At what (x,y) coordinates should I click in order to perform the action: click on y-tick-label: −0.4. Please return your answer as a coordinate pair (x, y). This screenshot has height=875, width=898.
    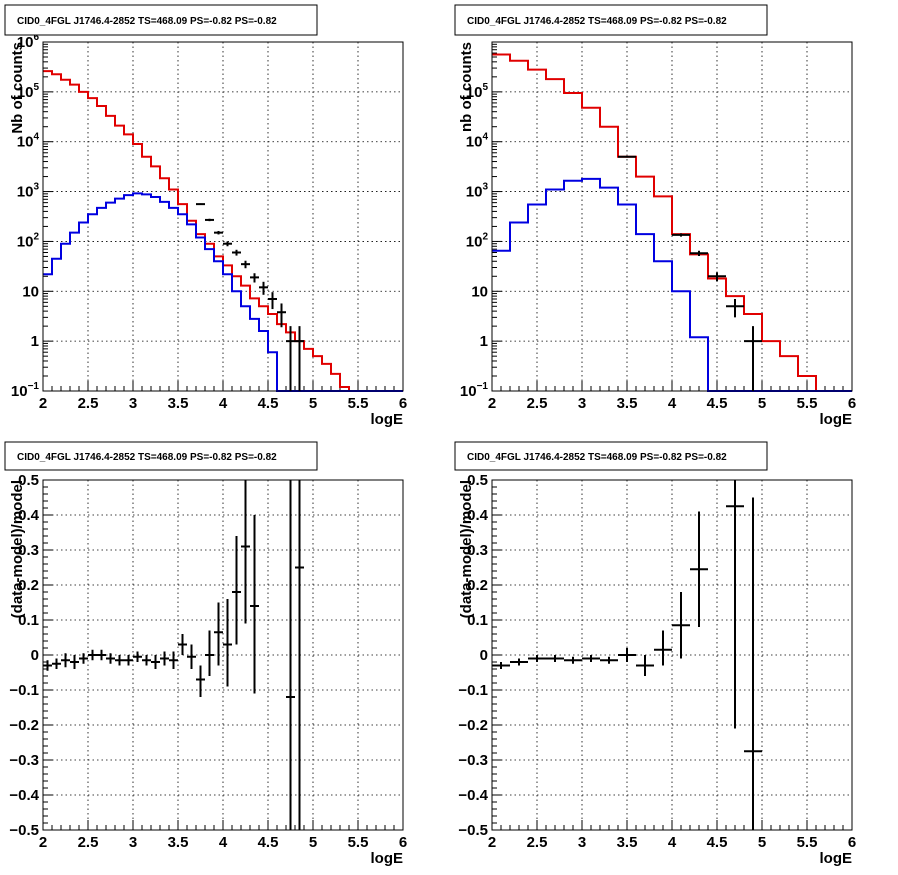
    Looking at the image, I should click on (473, 795).